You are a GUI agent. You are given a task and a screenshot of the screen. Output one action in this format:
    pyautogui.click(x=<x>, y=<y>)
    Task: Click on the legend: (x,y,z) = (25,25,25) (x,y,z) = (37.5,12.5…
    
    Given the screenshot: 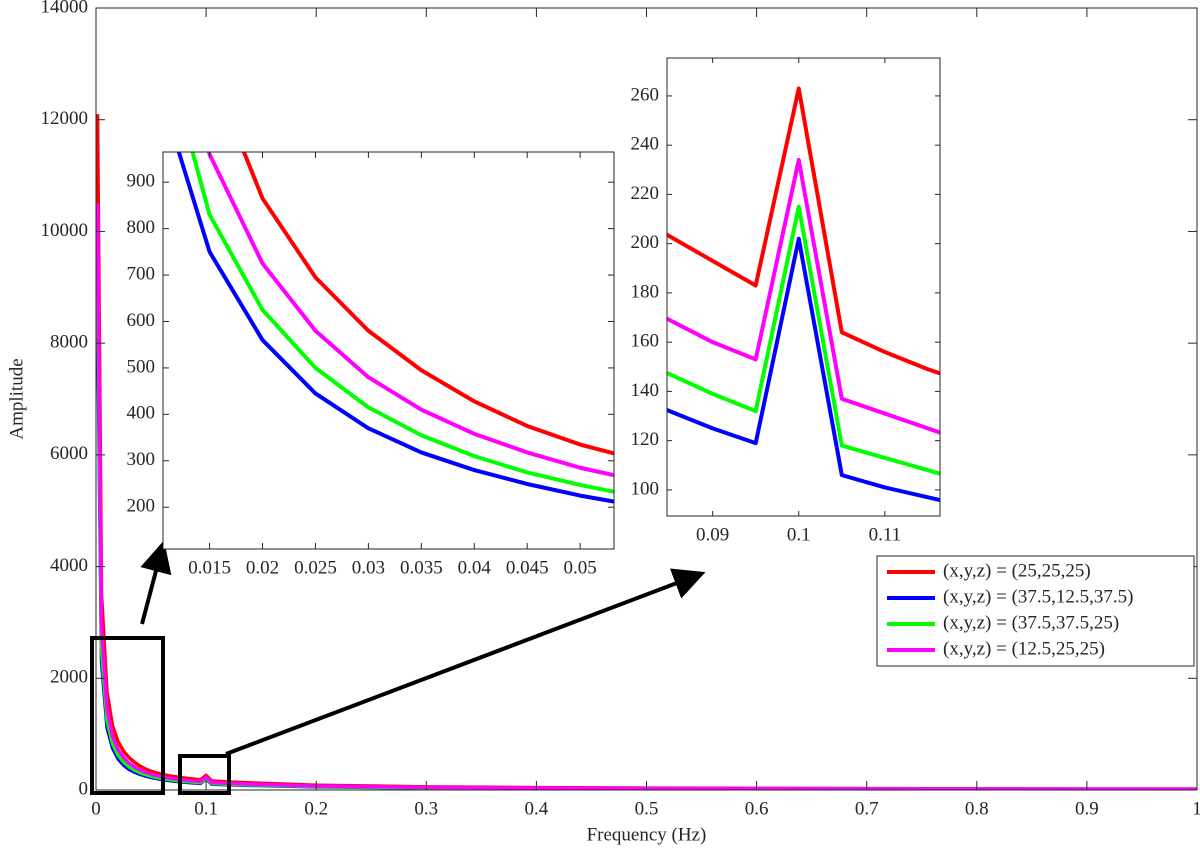 What is the action you would take?
    pyautogui.click(x=1035, y=611)
    